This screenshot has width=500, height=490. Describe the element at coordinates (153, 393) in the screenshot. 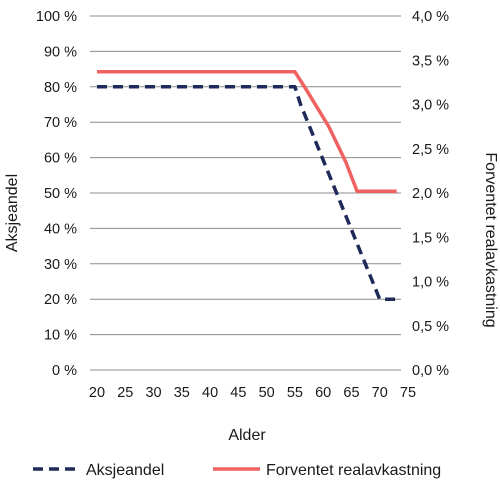

I see `x-axis-tick-label: 30` at that location.